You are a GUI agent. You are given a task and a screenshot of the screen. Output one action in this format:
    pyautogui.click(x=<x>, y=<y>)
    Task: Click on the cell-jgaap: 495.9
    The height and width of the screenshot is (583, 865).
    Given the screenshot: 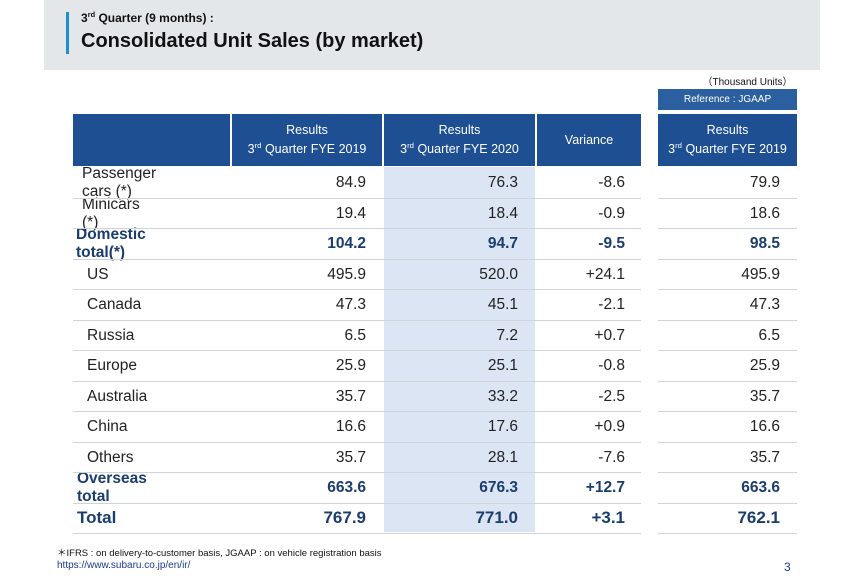 What is the action you would take?
    pyautogui.click(x=760, y=274)
    